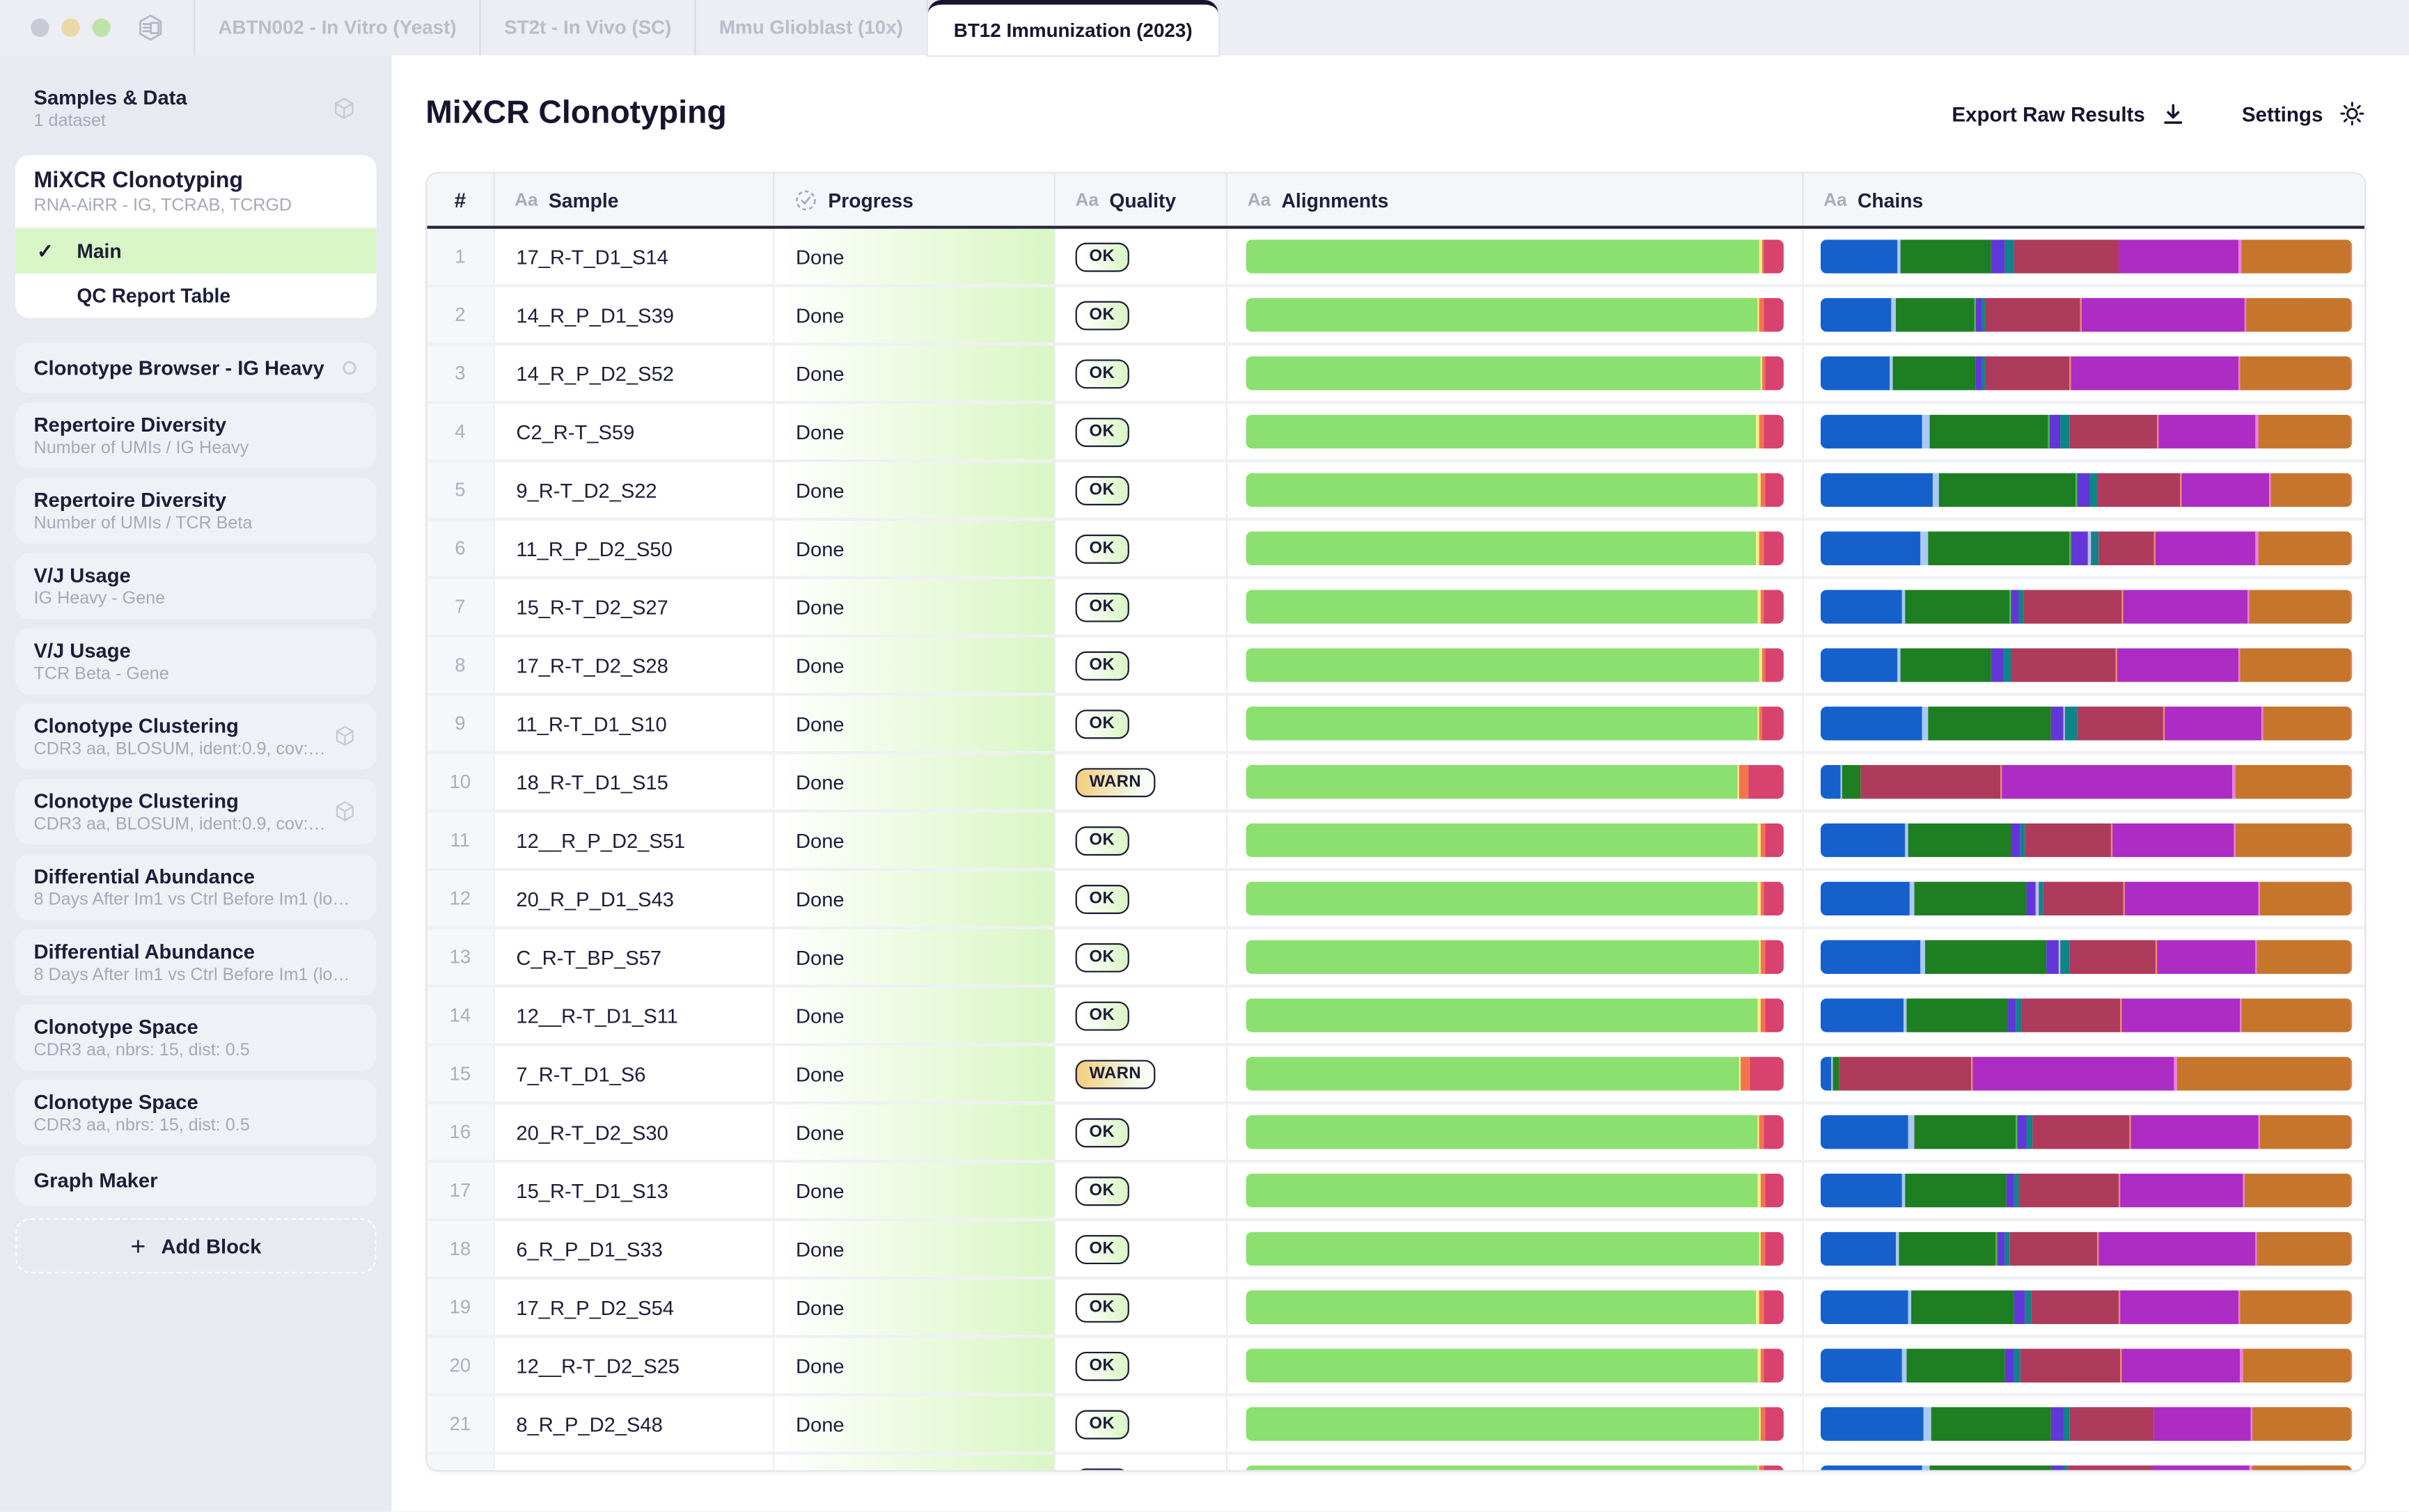 The width and height of the screenshot is (2409, 1512). I want to click on column-header-progress: Progress, so click(913, 199).